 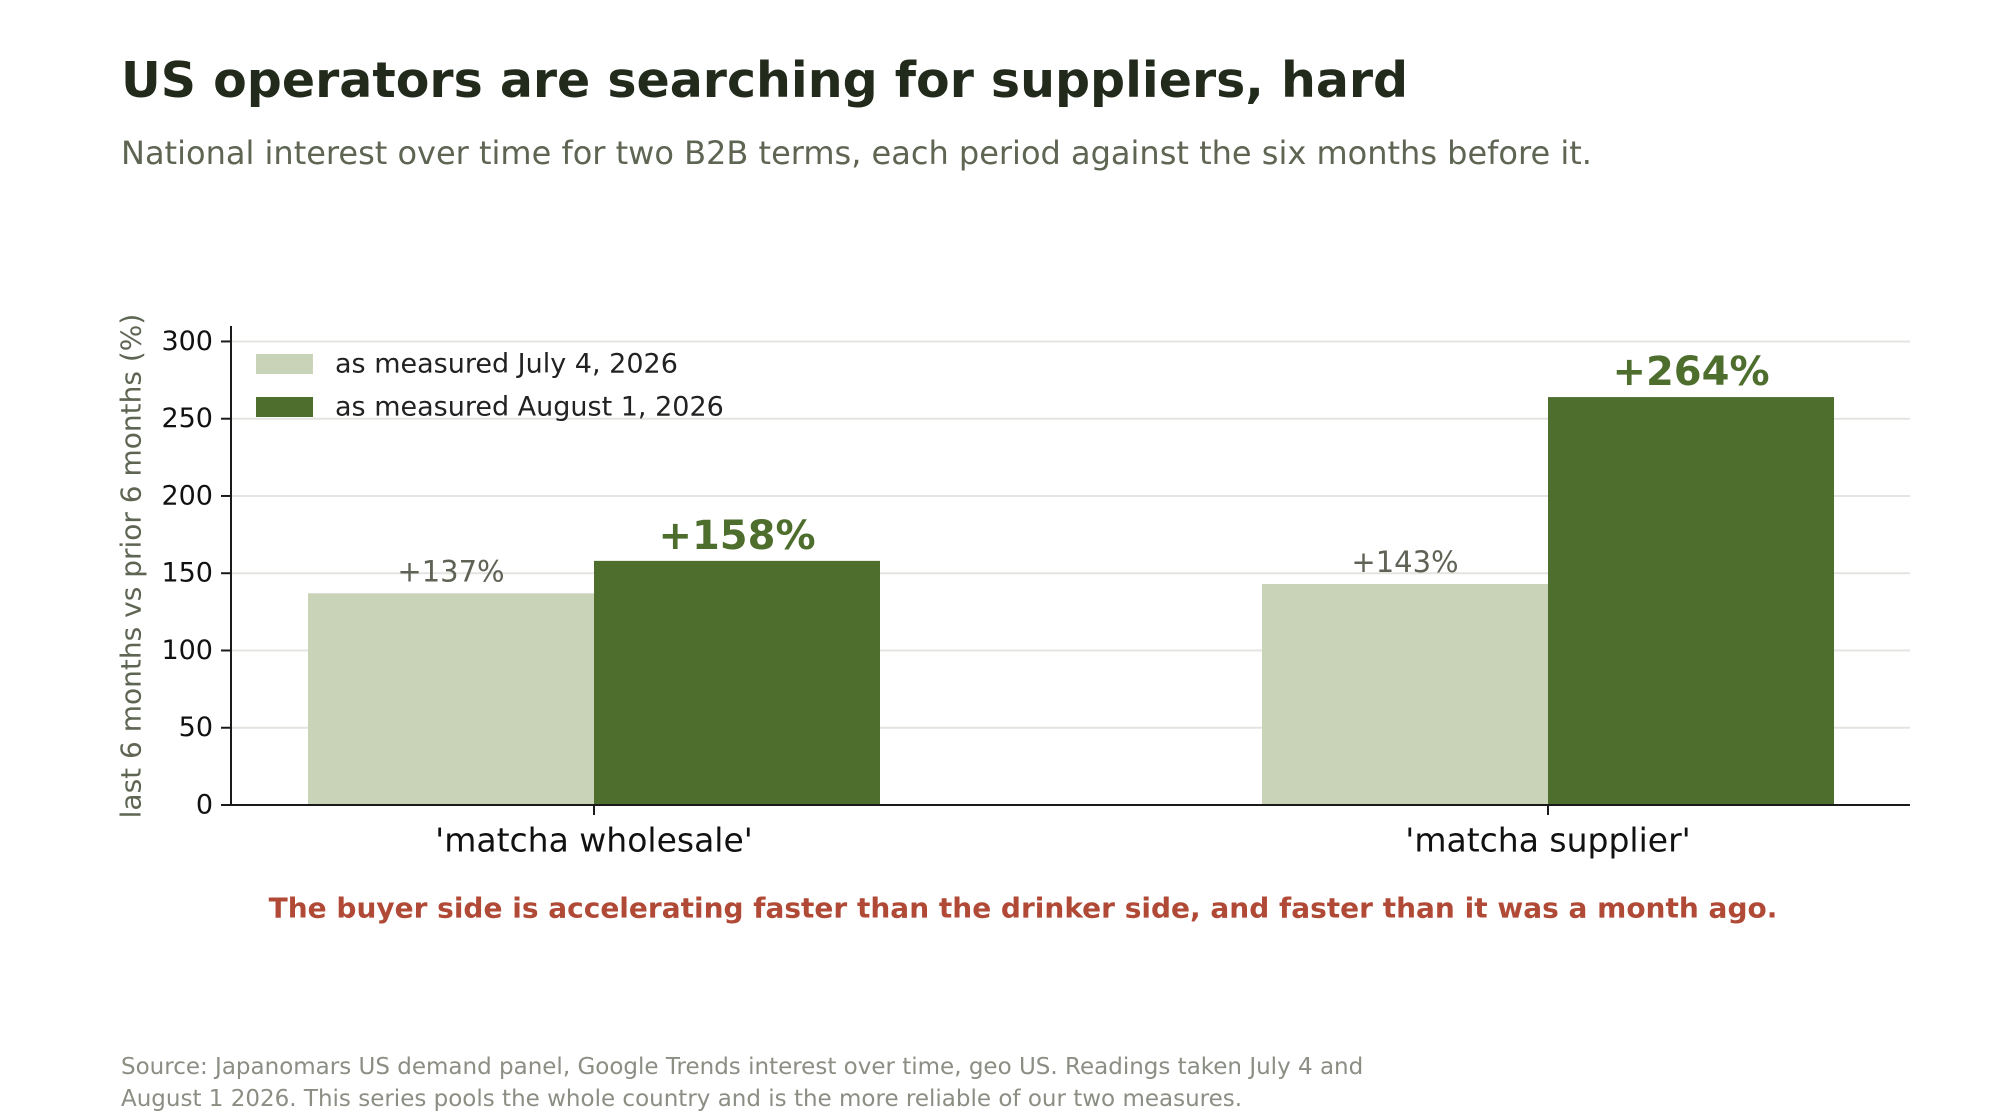 I want to click on x-category-label: 'matcha supplier', so click(x=1547, y=840).